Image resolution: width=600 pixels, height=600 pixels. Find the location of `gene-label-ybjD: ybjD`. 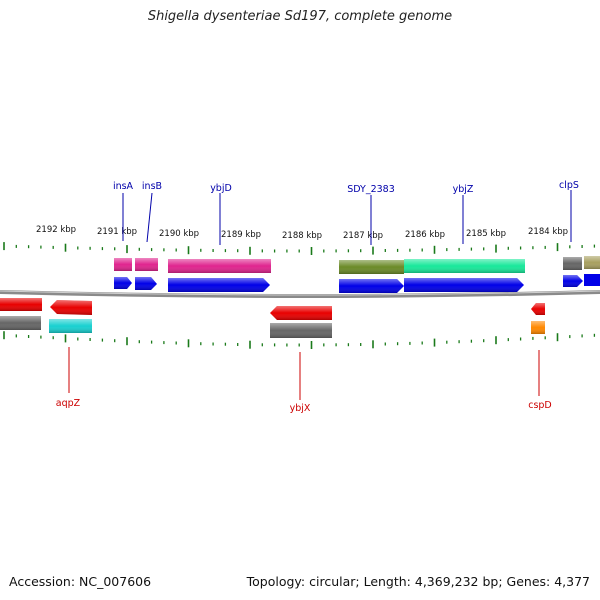

gene-label-ybjD: ybjD is located at coordinates (221, 188).